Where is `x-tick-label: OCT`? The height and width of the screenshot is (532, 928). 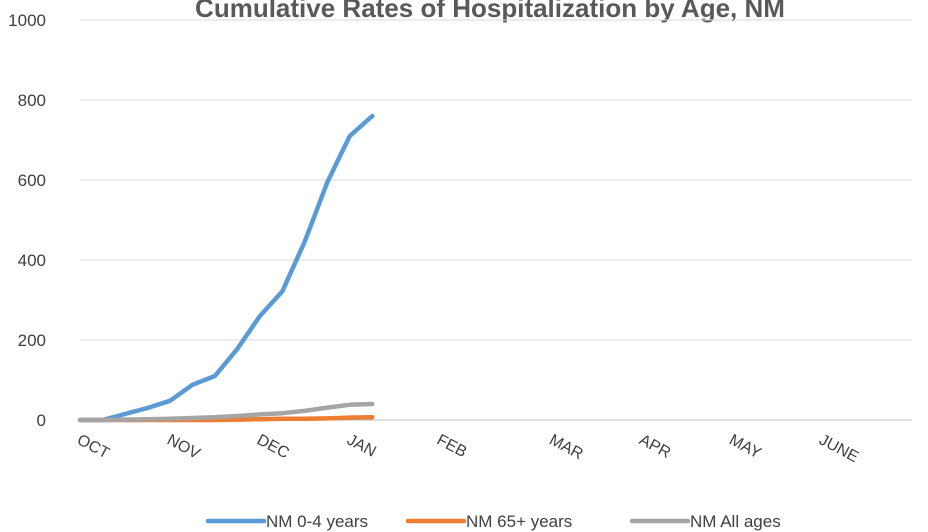 x-tick-label: OCT is located at coordinates (93, 447).